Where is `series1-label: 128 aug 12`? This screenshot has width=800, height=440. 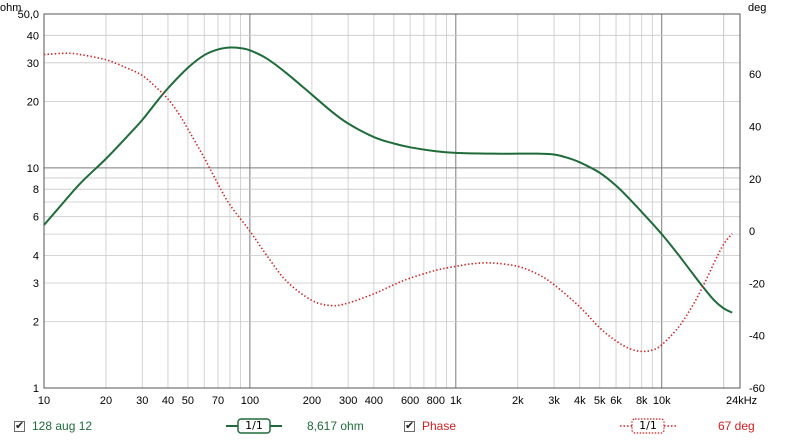
series1-label: 128 aug 12 is located at coordinates (62, 426).